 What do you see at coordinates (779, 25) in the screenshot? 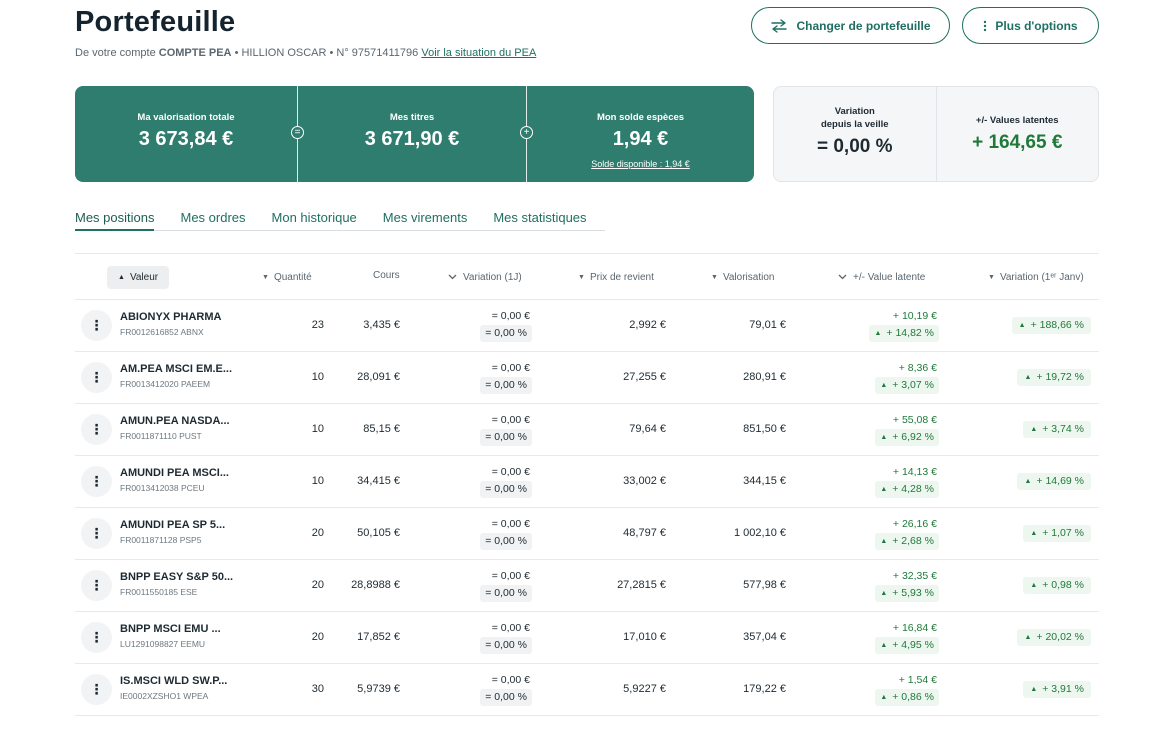
I see `swap-arrows-icon` at bounding box center [779, 25].